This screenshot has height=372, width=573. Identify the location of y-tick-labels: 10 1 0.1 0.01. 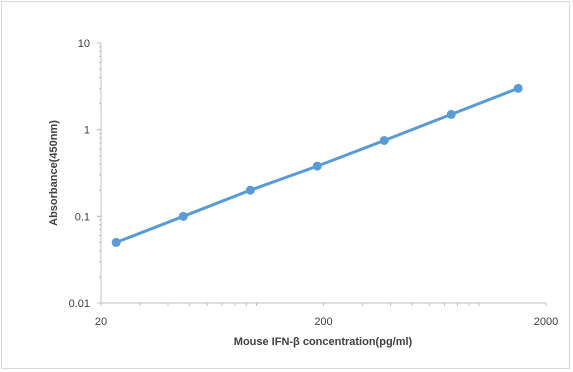
(79, 174).